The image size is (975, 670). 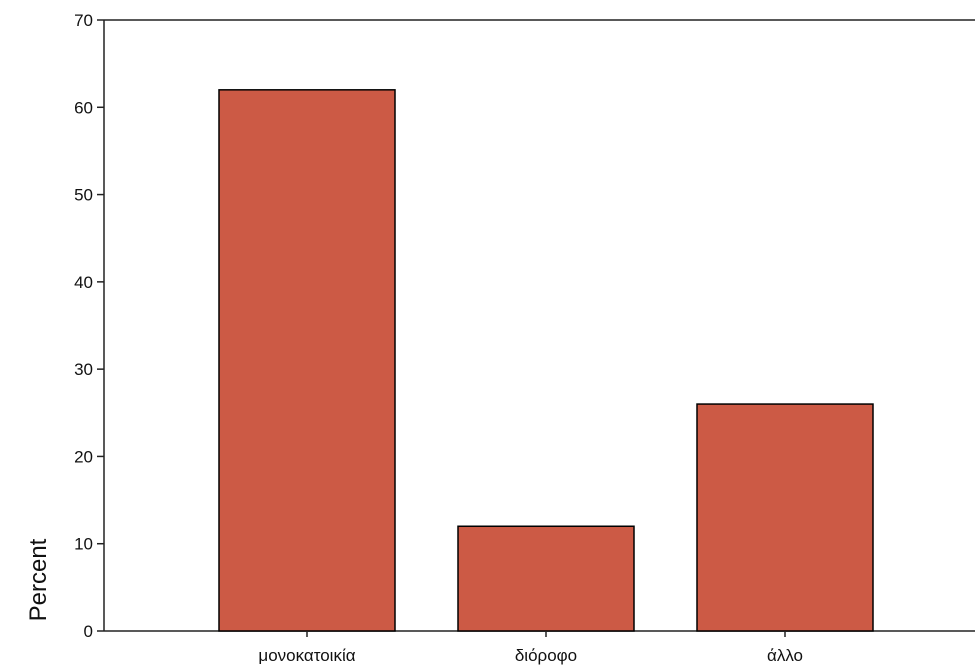 What do you see at coordinates (83, 107) in the screenshot?
I see `y-tick-label: 60` at bounding box center [83, 107].